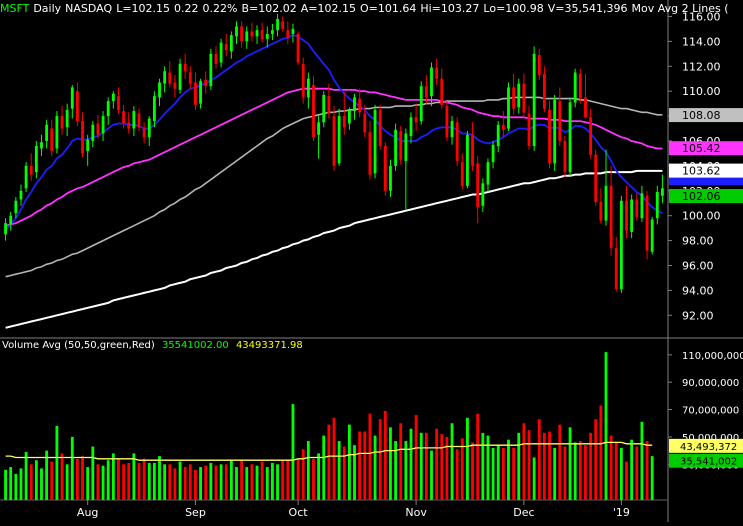 The width and height of the screenshot is (743, 526). I want to click on header-last: L=102.15, so click(143, 8).